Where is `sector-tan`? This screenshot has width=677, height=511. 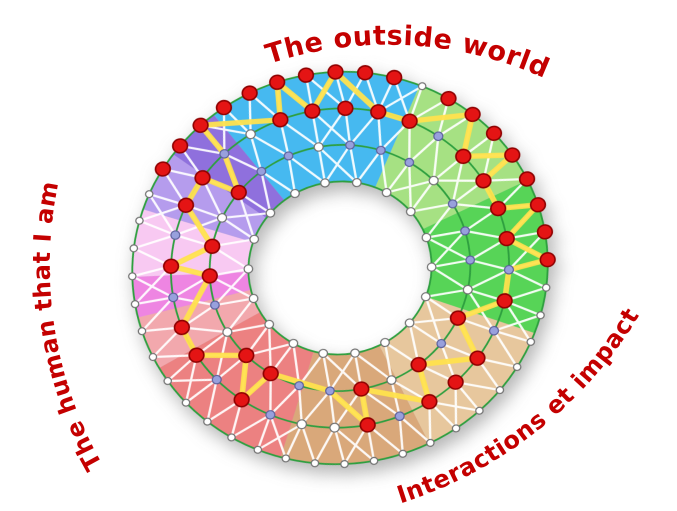 sector-tan is located at coordinates (347, 406).